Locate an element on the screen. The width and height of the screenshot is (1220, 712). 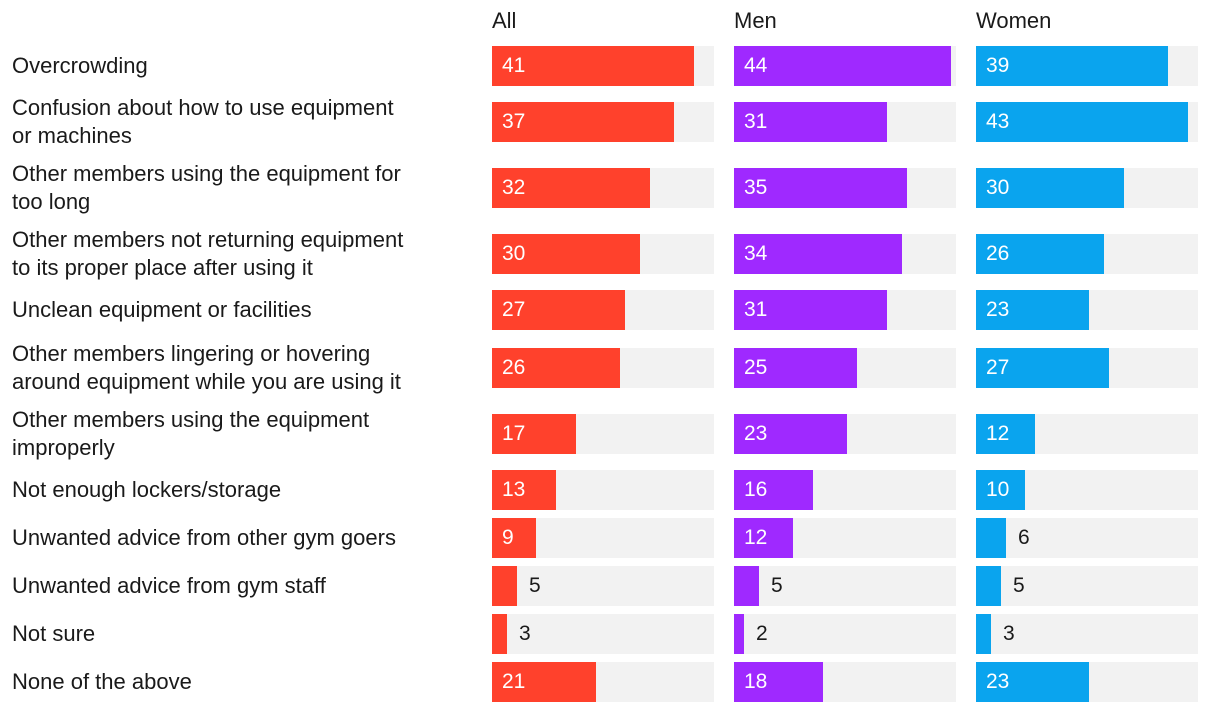
bar-track: 35 is located at coordinates (845, 188).